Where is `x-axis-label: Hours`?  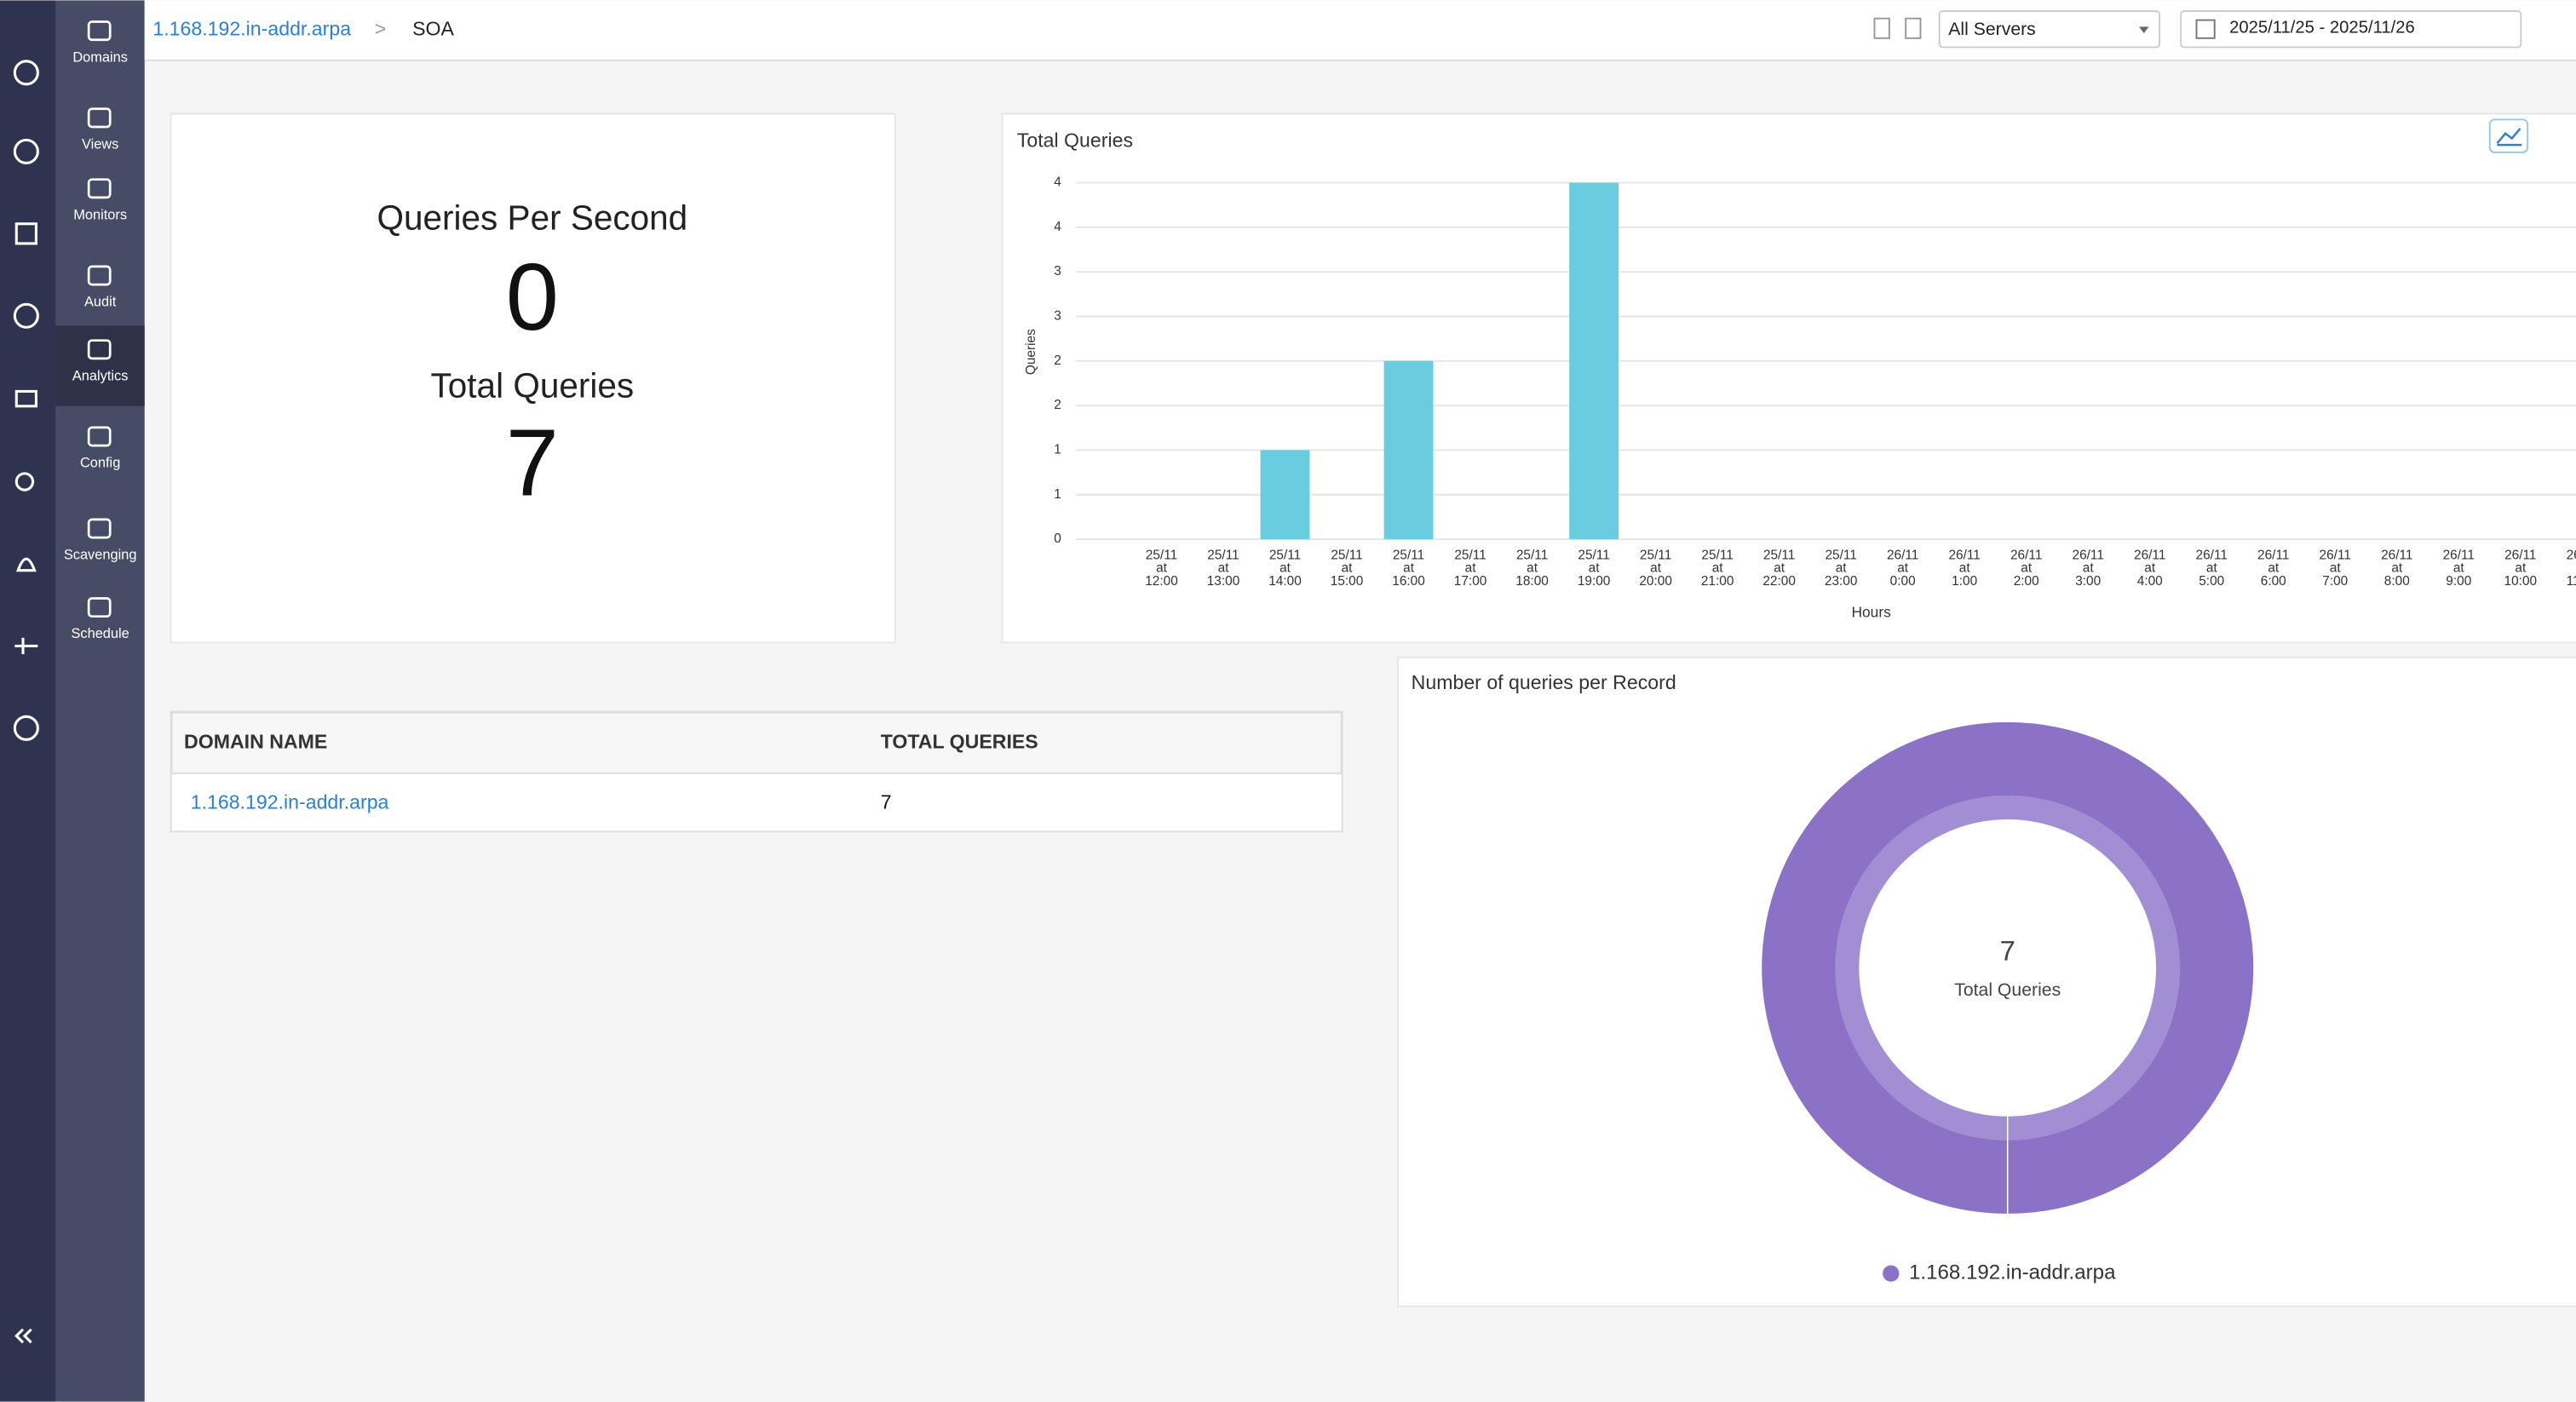 x-axis-label: Hours is located at coordinates (1872, 611).